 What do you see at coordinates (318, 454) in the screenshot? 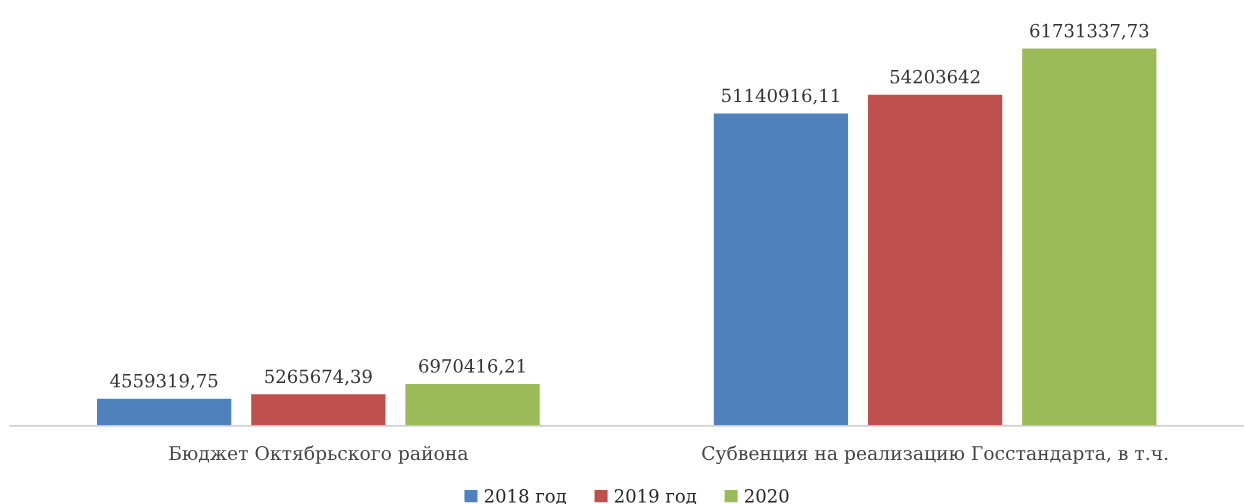
I see `x-tick-label: Бюджет Октябрьского района` at bounding box center [318, 454].